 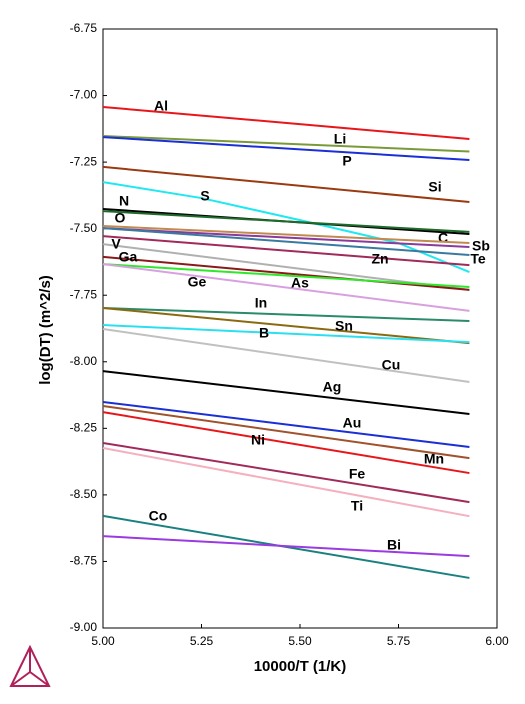 What do you see at coordinates (344, 326) in the screenshot?
I see `series-label: Sn` at bounding box center [344, 326].